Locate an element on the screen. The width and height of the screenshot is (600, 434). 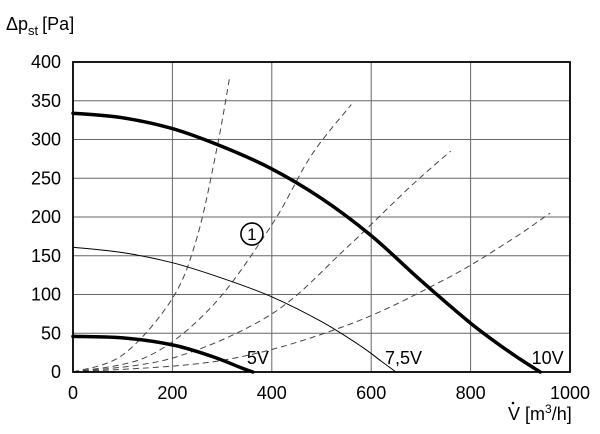
y-axis-label-subscript: st is located at coordinates (33, 30).